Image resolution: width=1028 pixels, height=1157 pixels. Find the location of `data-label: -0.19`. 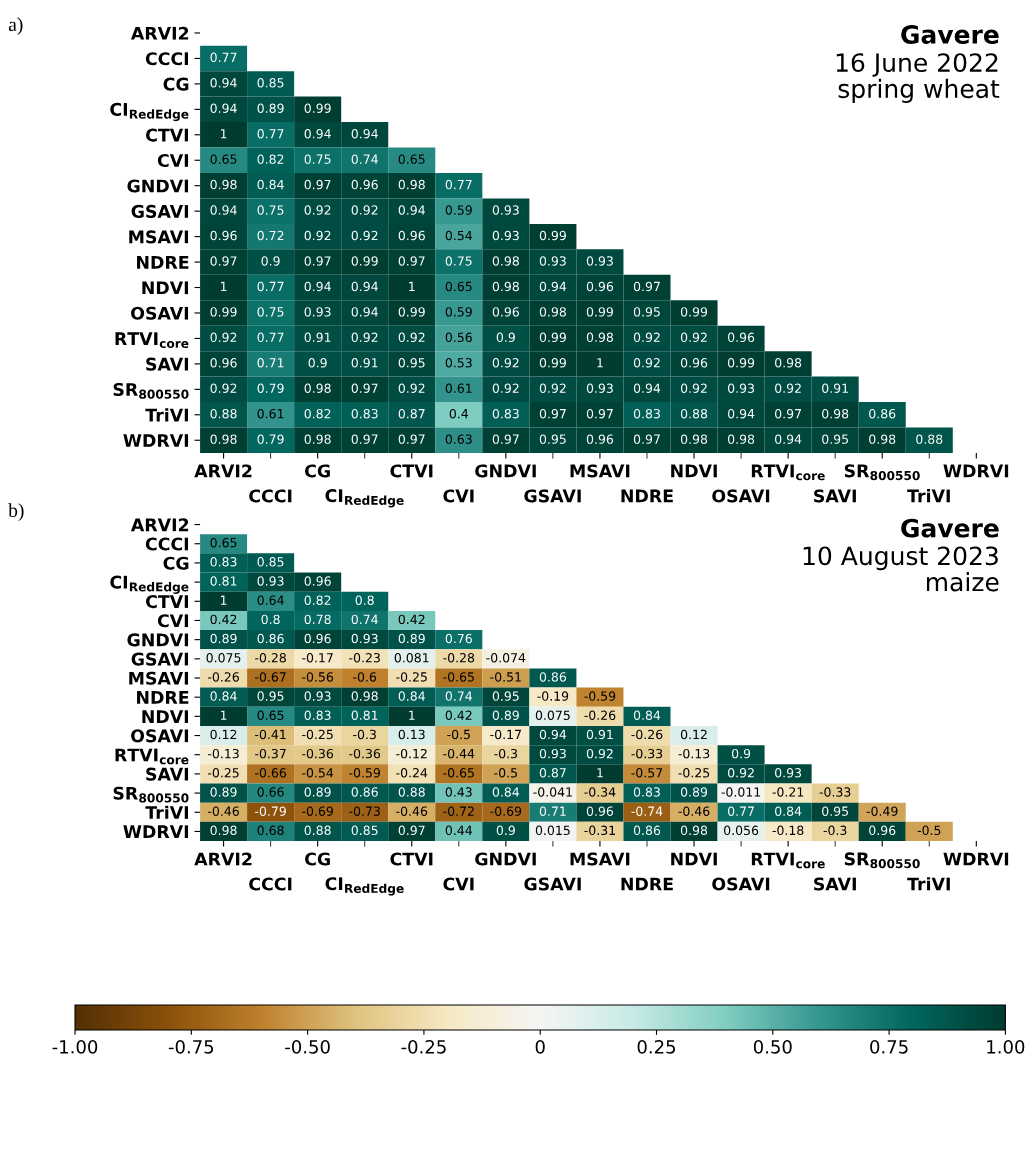

data-label: -0.19 is located at coordinates (553, 696).